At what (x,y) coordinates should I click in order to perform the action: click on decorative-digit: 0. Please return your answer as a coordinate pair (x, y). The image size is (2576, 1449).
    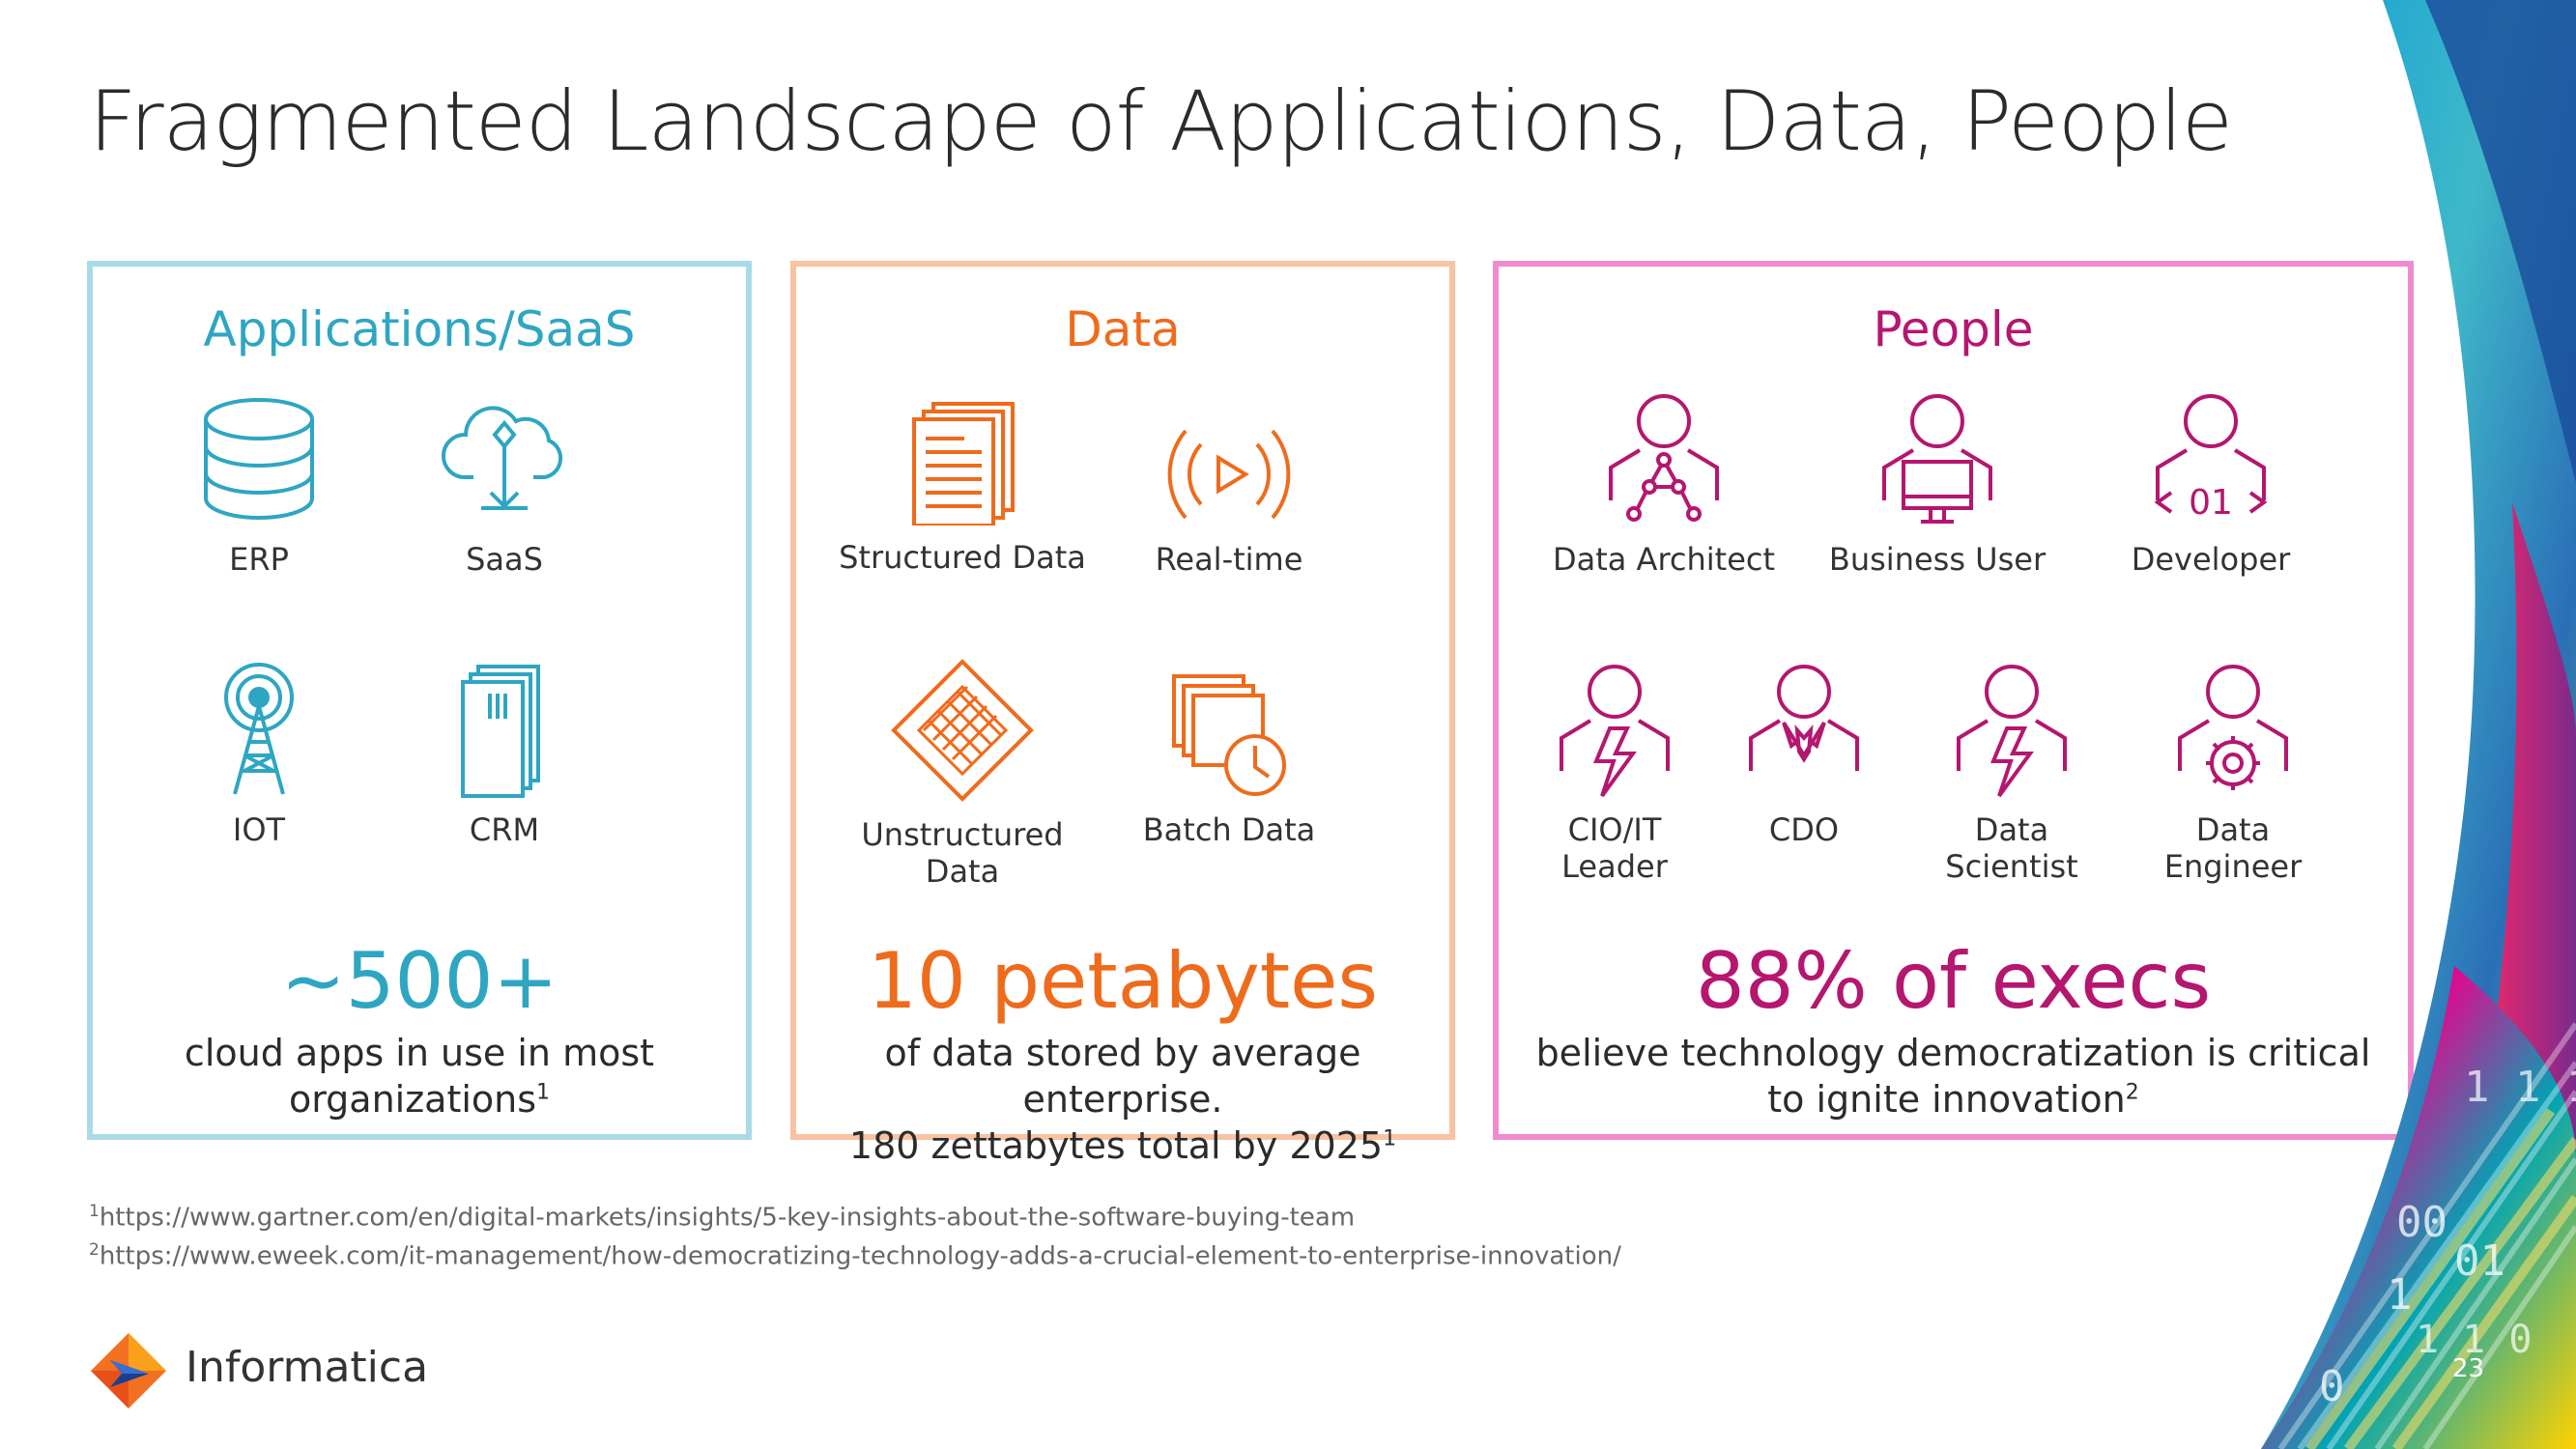
    Looking at the image, I should click on (2332, 1386).